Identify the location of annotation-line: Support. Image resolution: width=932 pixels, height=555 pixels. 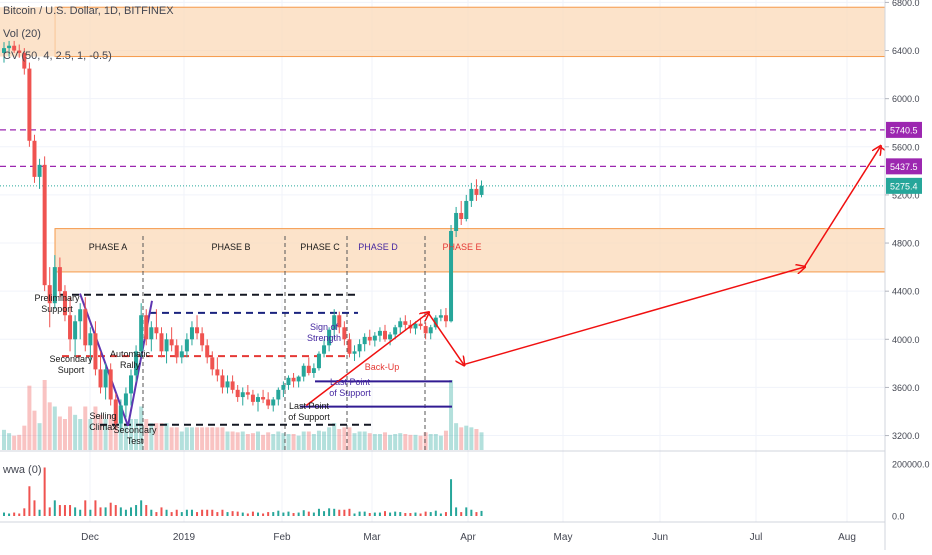
(57, 309).